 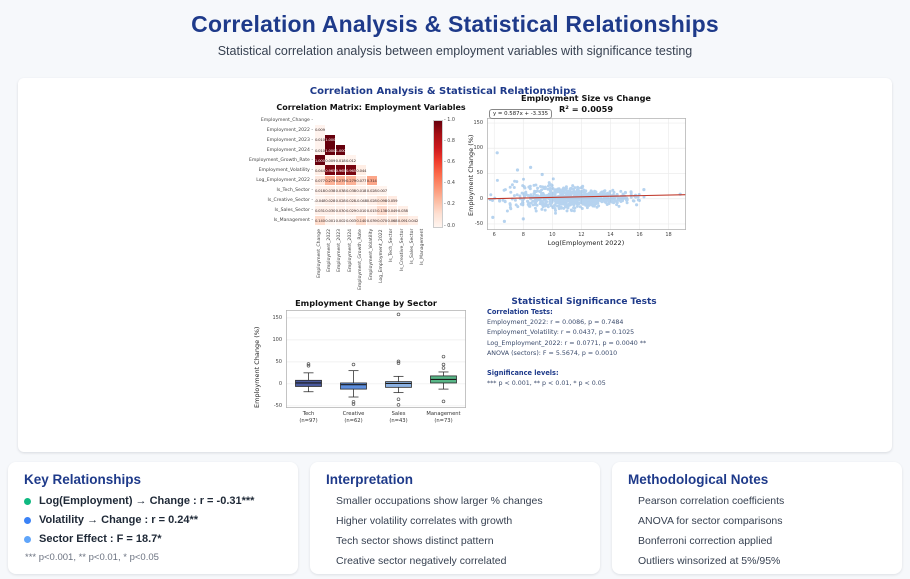 What do you see at coordinates (100, 539) in the screenshot?
I see `key-relationship-text: Sector Effect : F = 18.7*` at bounding box center [100, 539].